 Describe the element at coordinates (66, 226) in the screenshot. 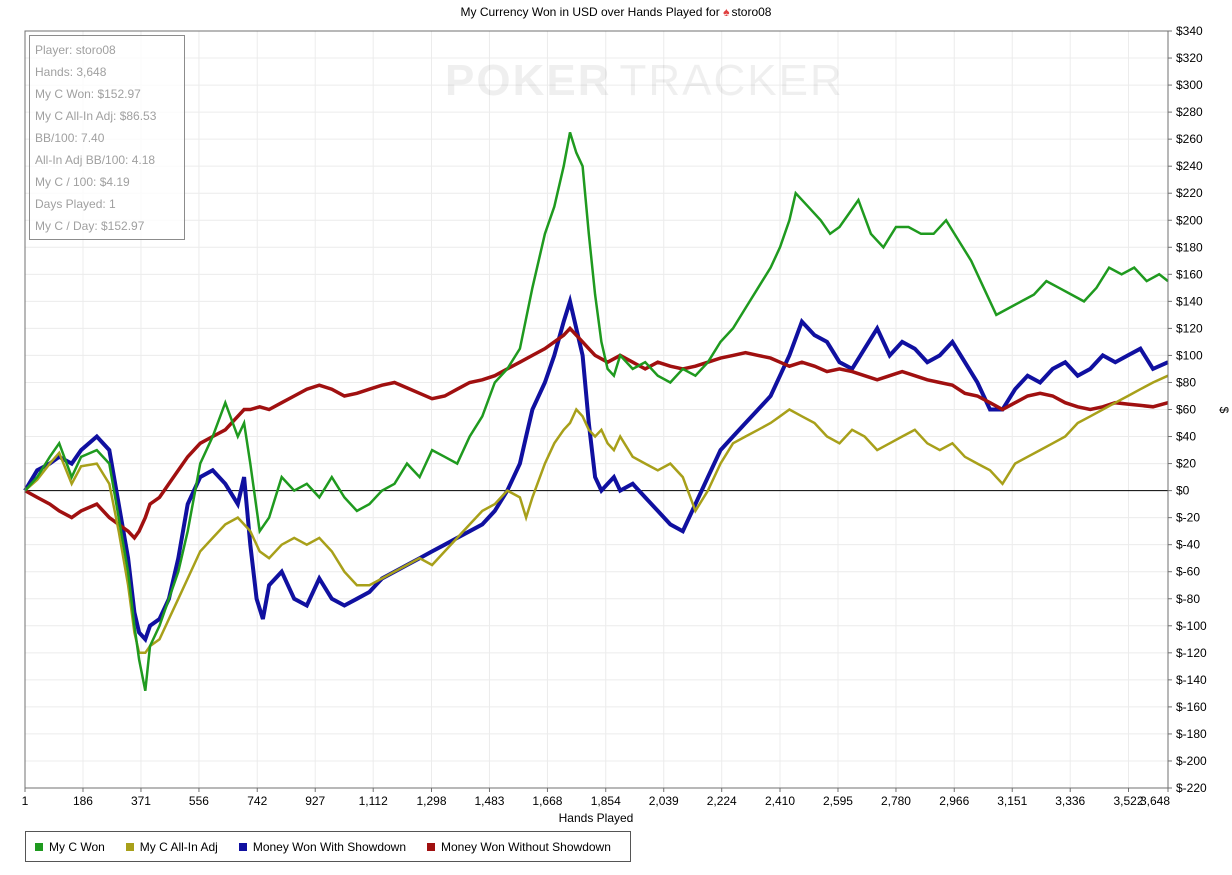

I see `stat-label: My C / Day:` at that location.